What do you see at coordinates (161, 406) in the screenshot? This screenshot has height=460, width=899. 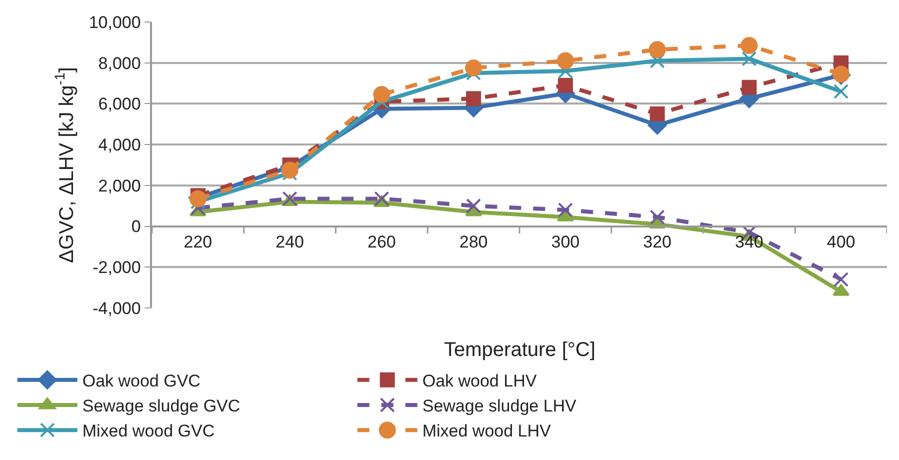 I see `legend-label: Sewage sludge GVC` at bounding box center [161, 406].